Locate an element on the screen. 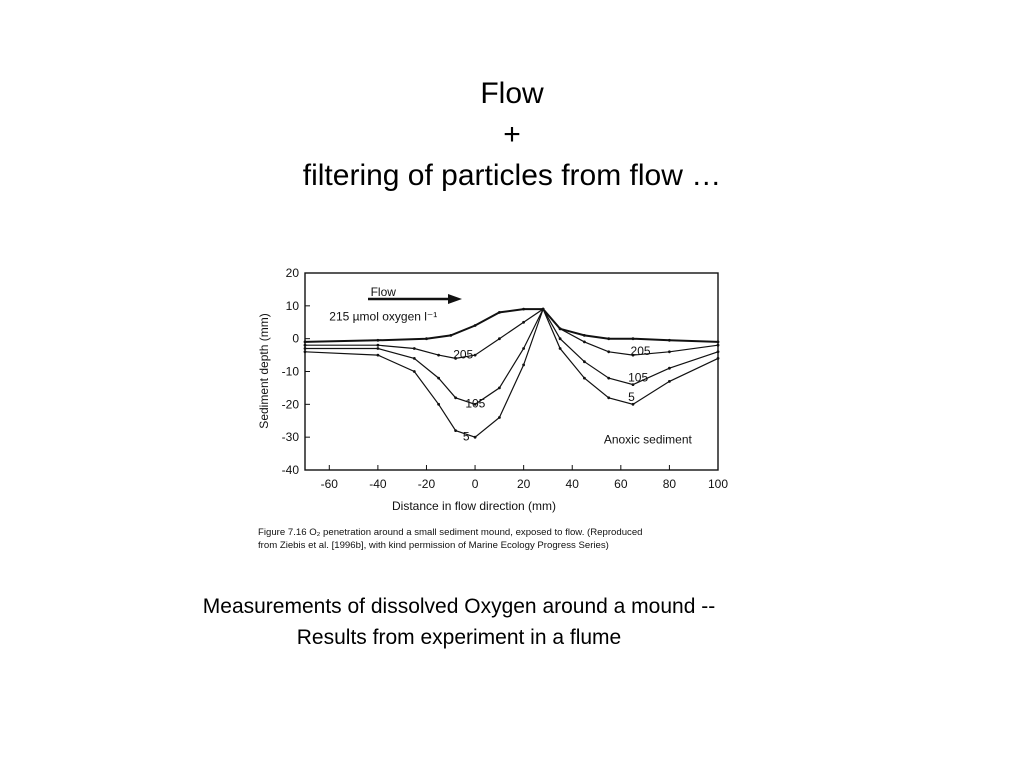 Image resolution: width=1024 pixels, height=768 pixels. y-tick-label: -20 is located at coordinates (291, 404).